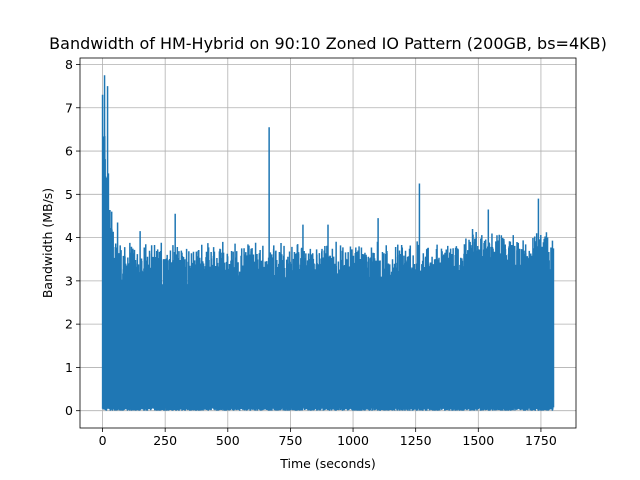 The height and width of the screenshot is (480, 640). Describe the element at coordinates (69, 194) in the screenshot. I see `y-tick-label: 5` at that location.